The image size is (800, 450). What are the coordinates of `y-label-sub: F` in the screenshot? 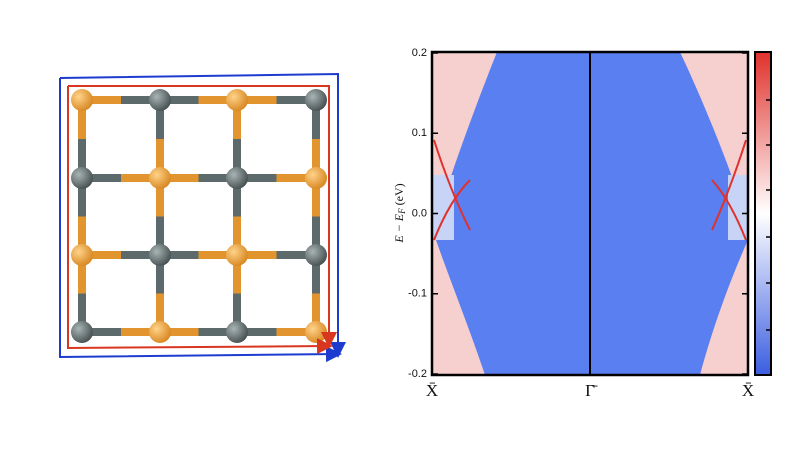 It's located at (402, 211).